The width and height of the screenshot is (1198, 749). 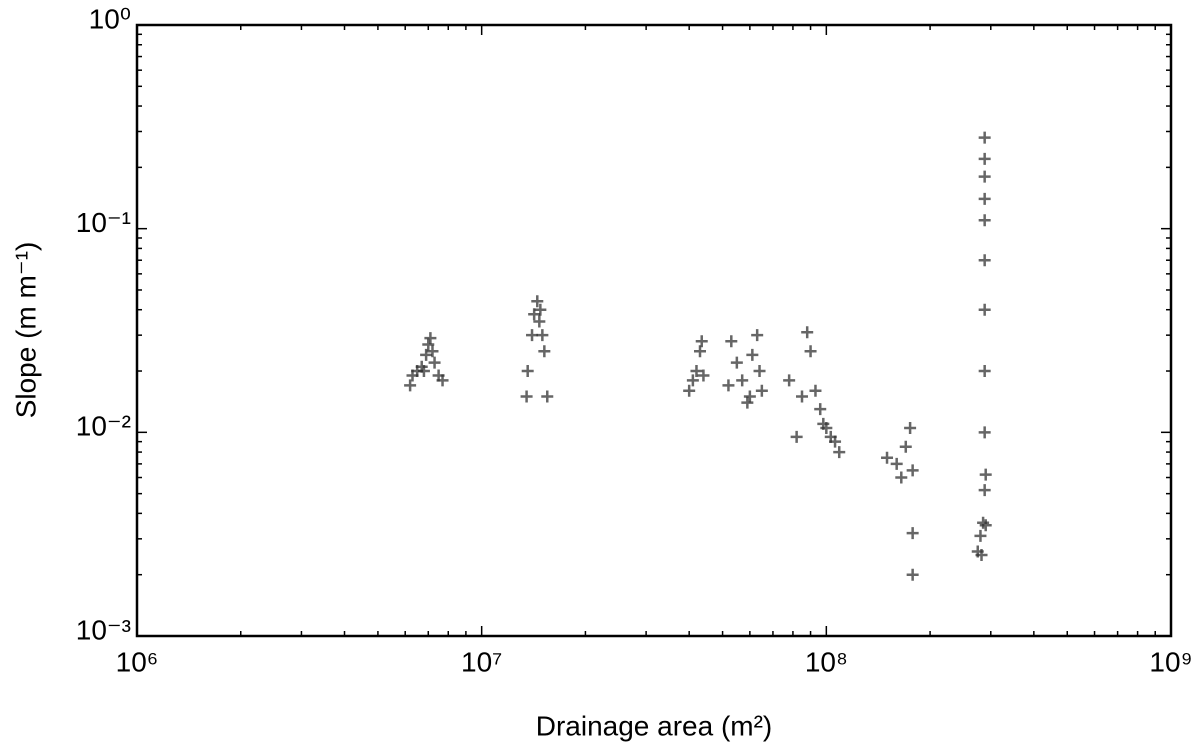 What do you see at coordinates (25, 330) in the screenshot?
I see `y-axis-label: Slope (m m⁻¹)` at bounding box center [25, 330].